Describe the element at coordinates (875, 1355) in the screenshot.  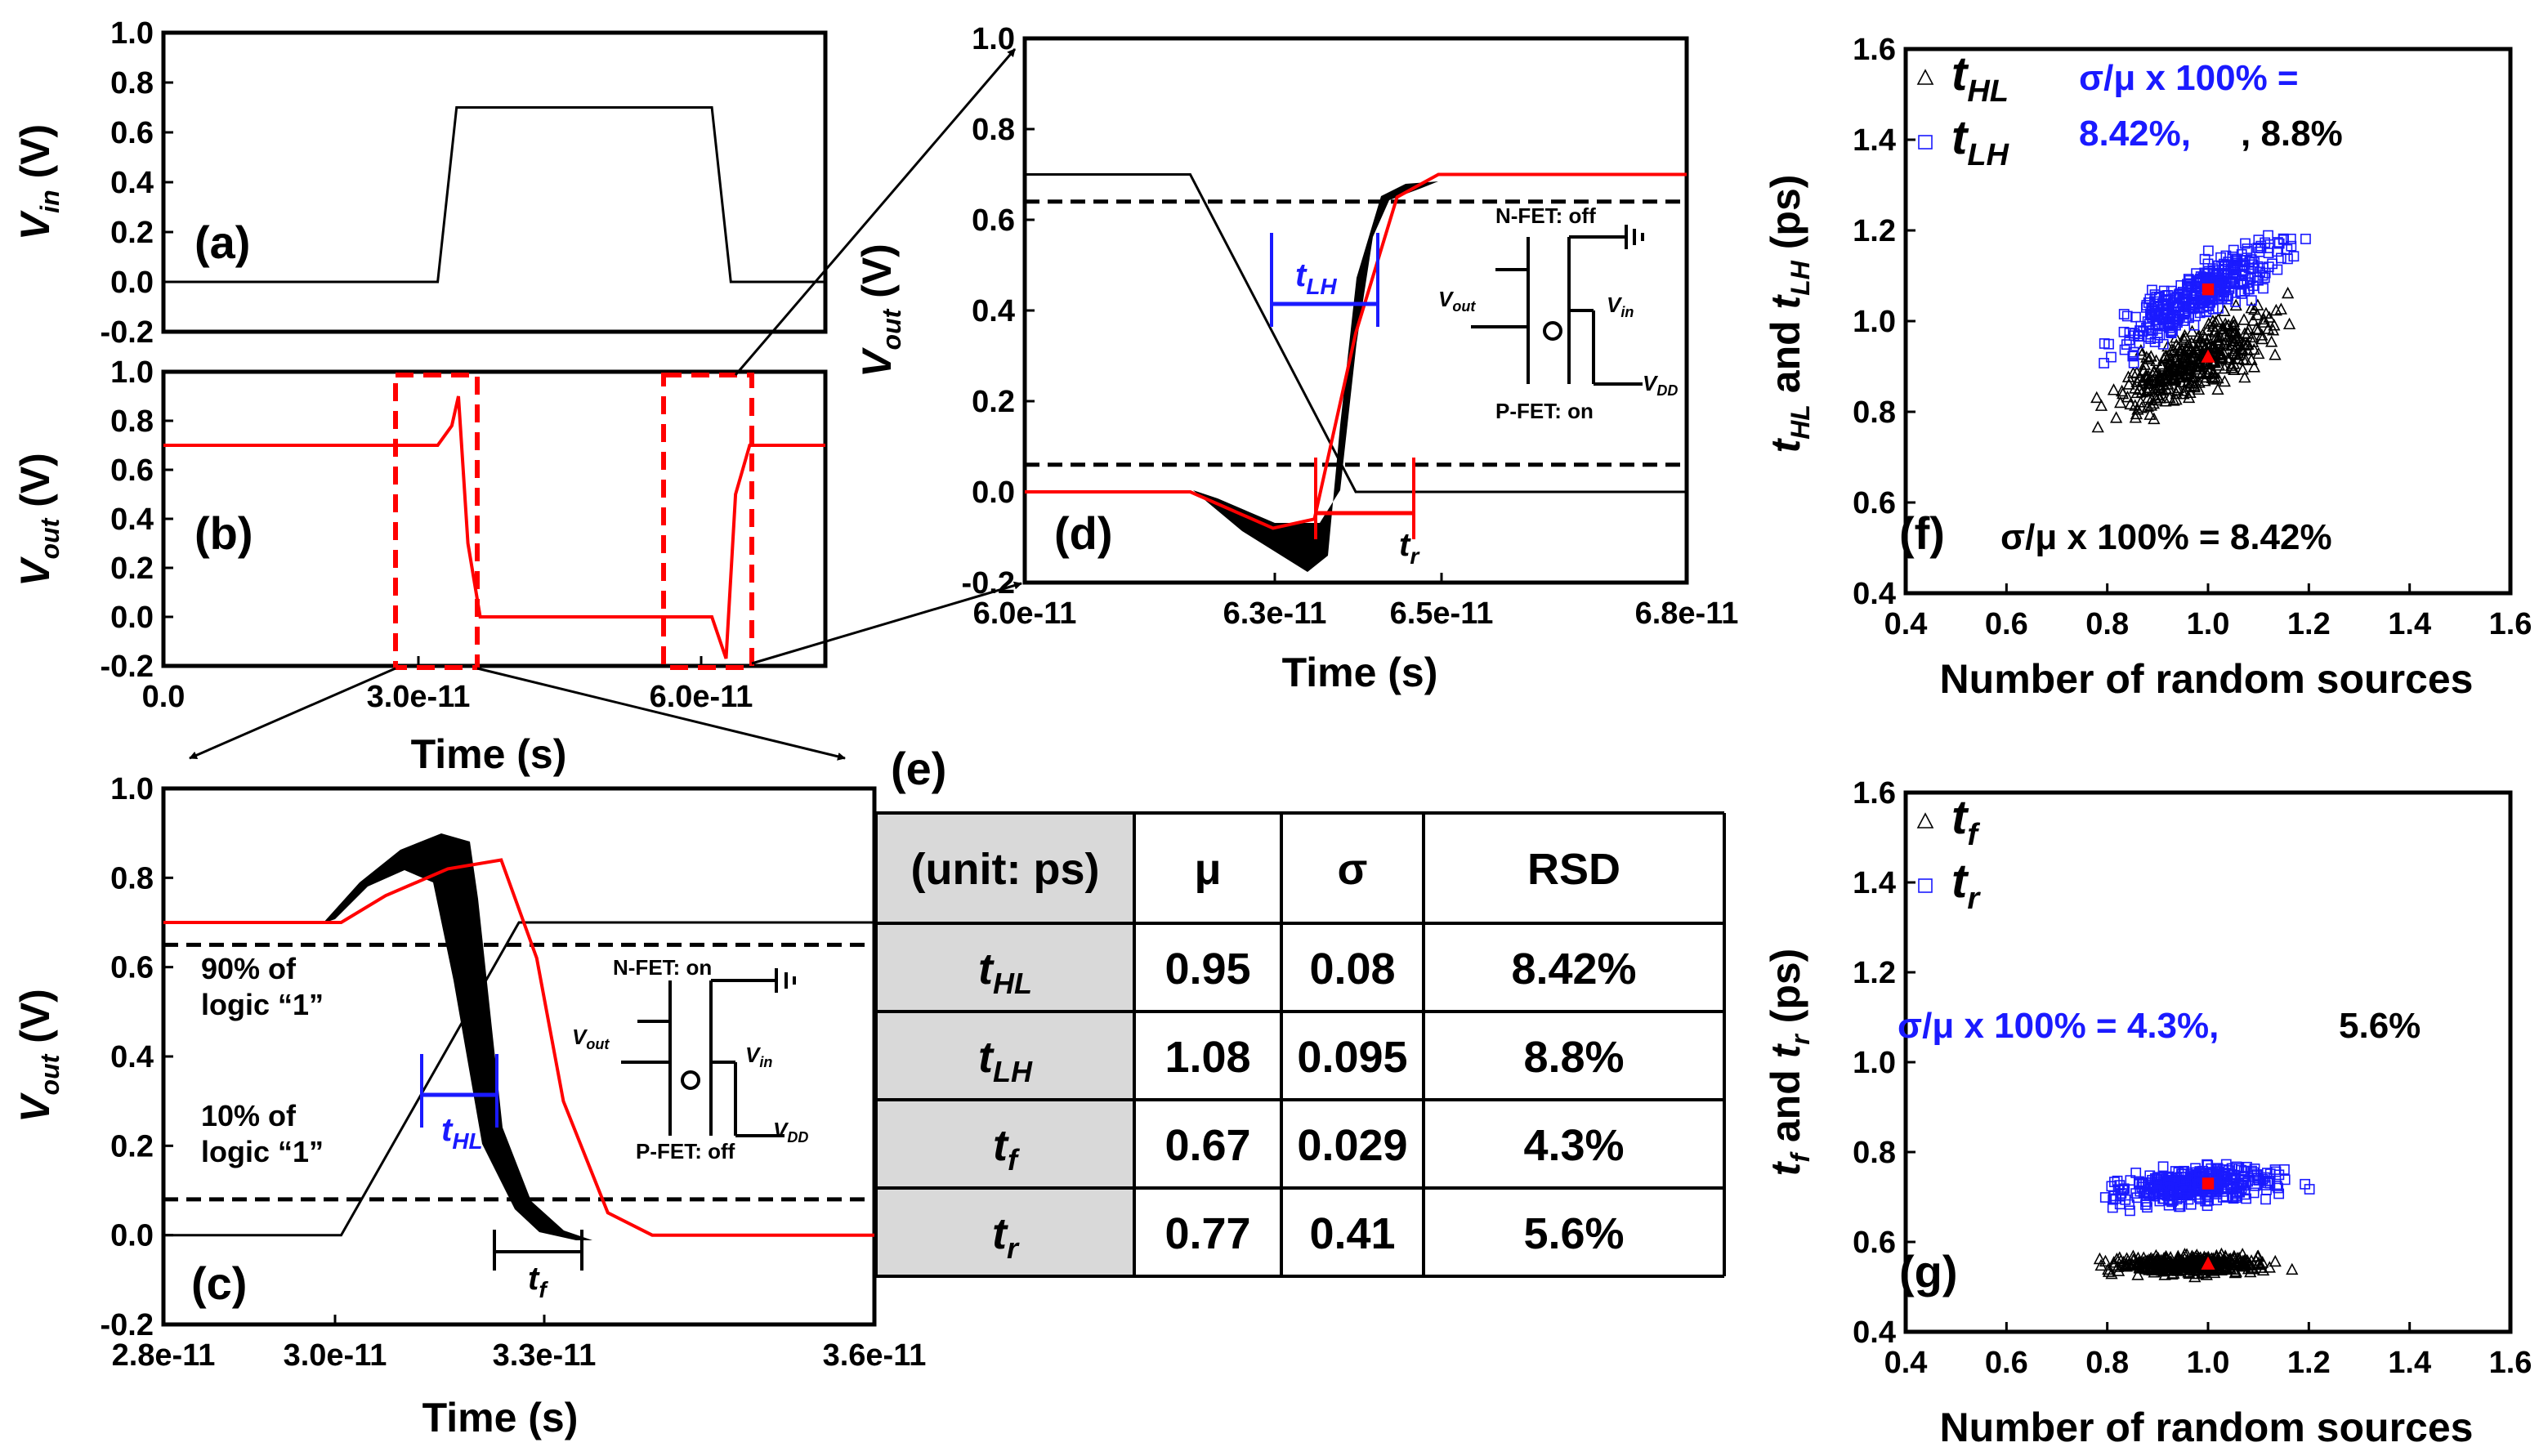
I see `xtick-label: 3.6e-11` at that location.